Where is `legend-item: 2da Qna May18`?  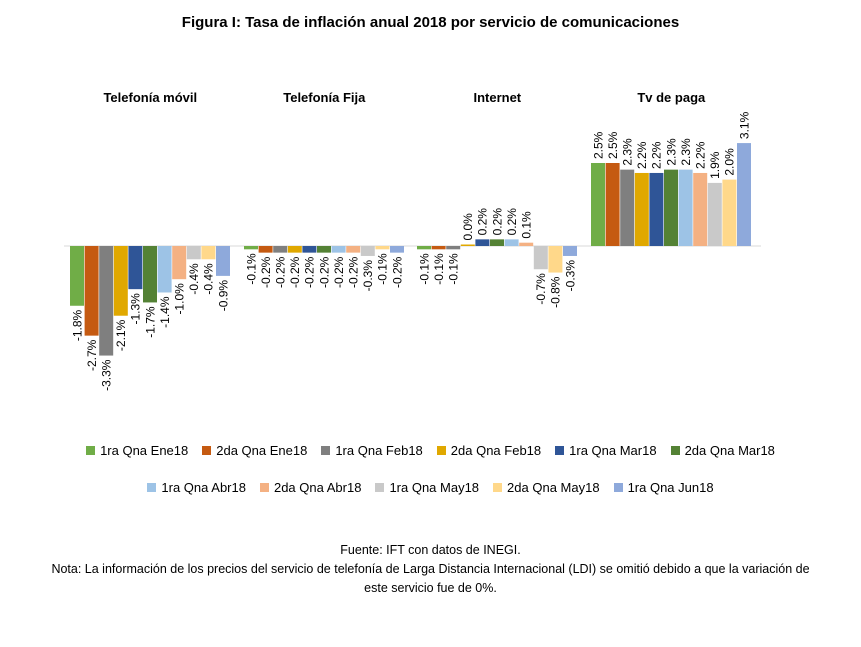 legend-item: 2da Qna May18 is located at coordinates (546, 487).